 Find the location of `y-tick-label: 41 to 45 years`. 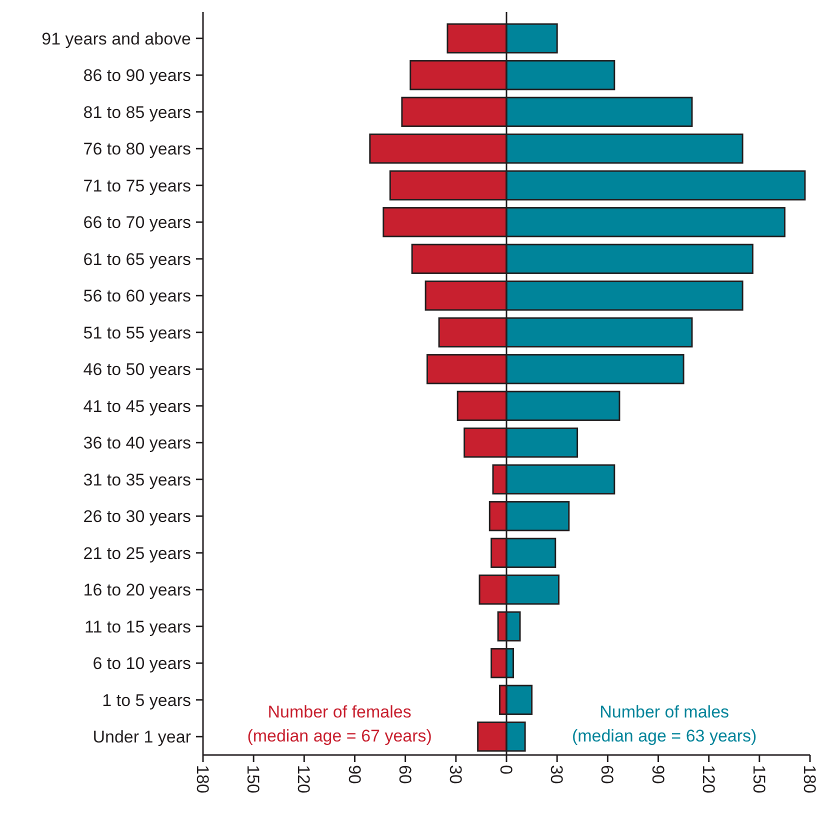

y-tick-label: 41 to 45 years is located at coordinates (137, 406).